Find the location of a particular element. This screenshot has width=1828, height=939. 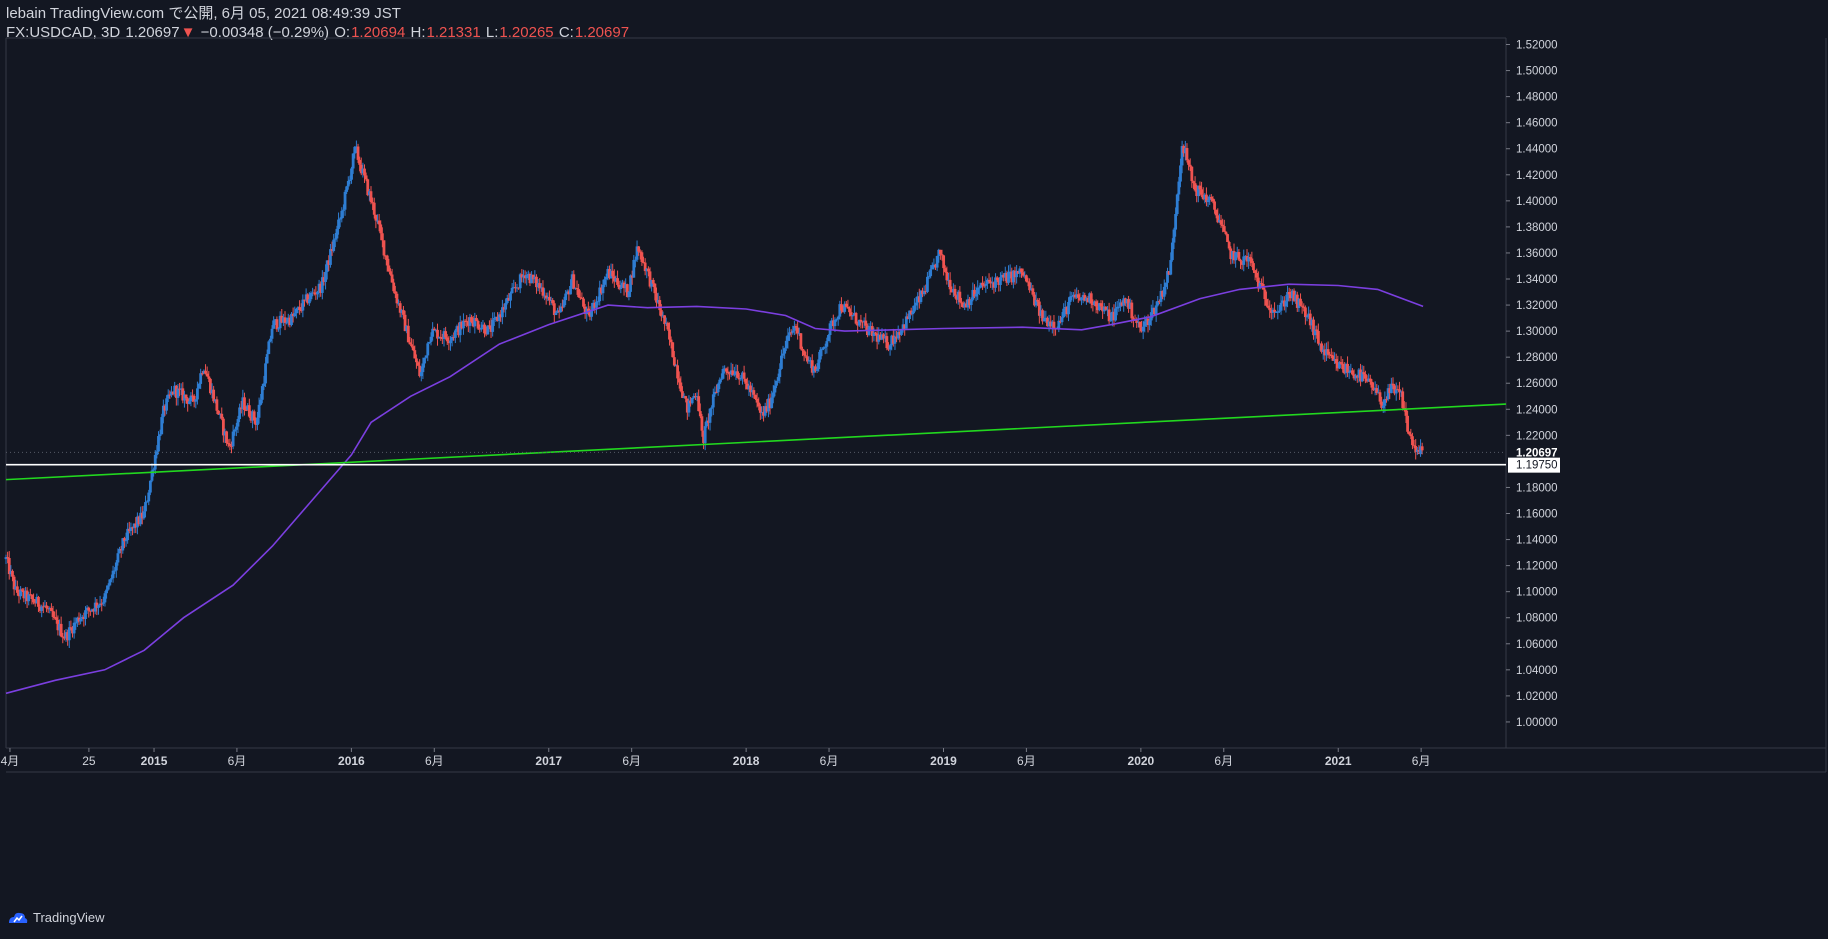

y-tick-label: 1.26000 is located at coordinates (1537, 384).